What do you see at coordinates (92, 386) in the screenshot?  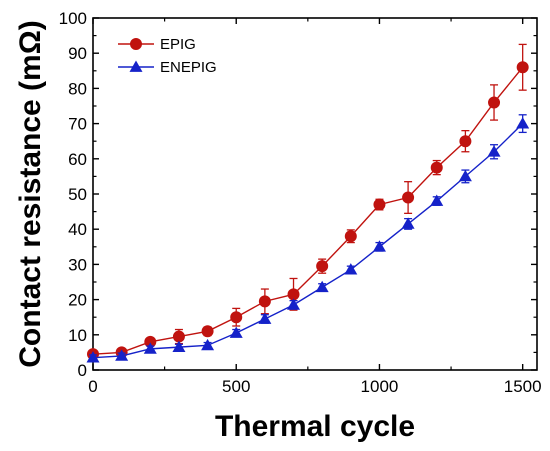 I see `x-tick-label: 0` at bounding box center [92, 386].